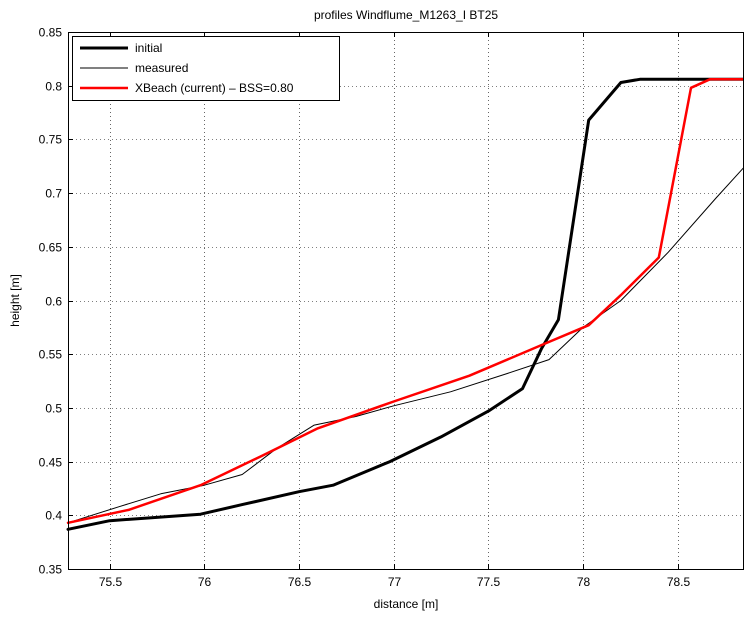 This screenshot has width=744, height=617. Describe the element at coordinates (53, 302) in the screenshot. I see `y-tick-label: 0.6` at that location.